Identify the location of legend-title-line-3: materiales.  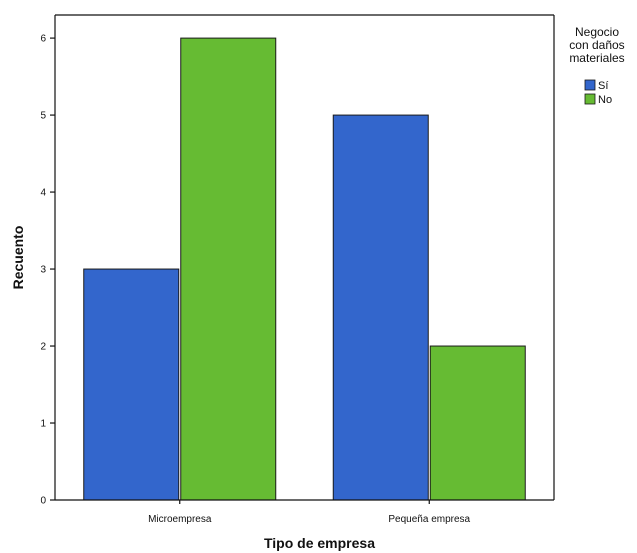
(596, 58).